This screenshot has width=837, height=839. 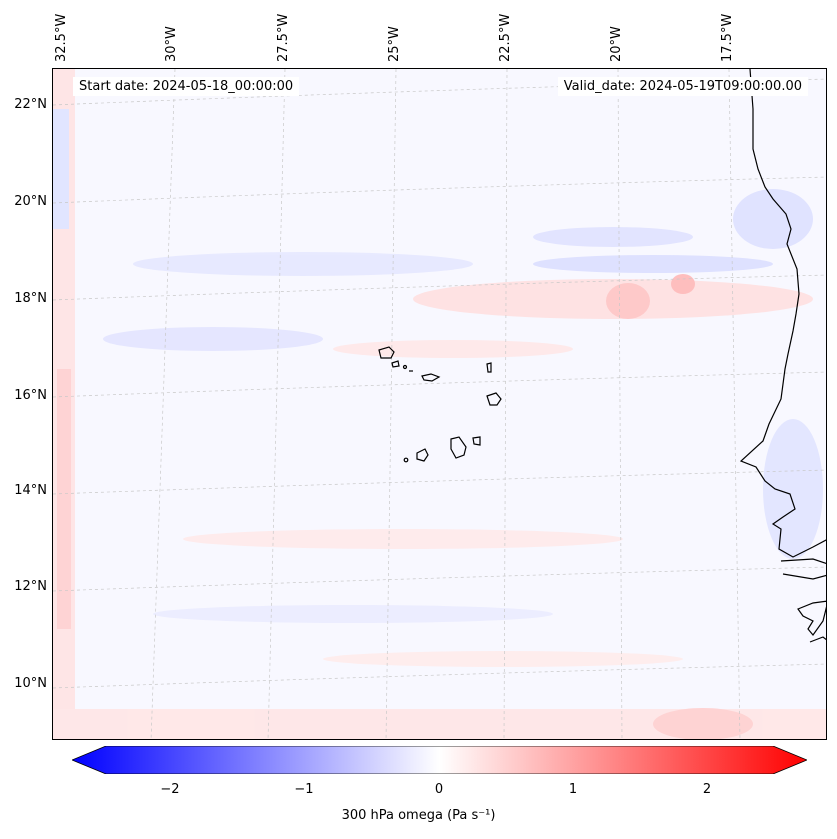 What do you see at coordinates (304, 789) in the screenshot?
I see `colorbar-tick: −1` at bounding box center [304, 789].